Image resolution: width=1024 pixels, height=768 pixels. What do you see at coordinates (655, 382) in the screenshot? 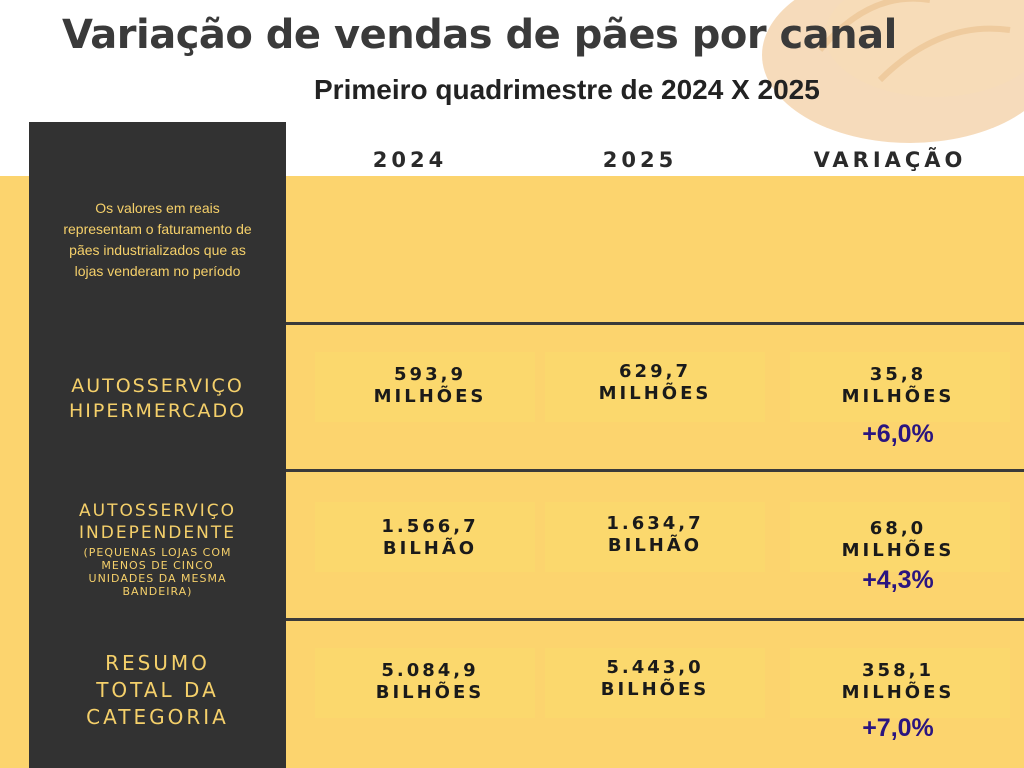
I see `value-2025-hipermercado: 629,7 MILHÕES` at bounding box center [655, 382].